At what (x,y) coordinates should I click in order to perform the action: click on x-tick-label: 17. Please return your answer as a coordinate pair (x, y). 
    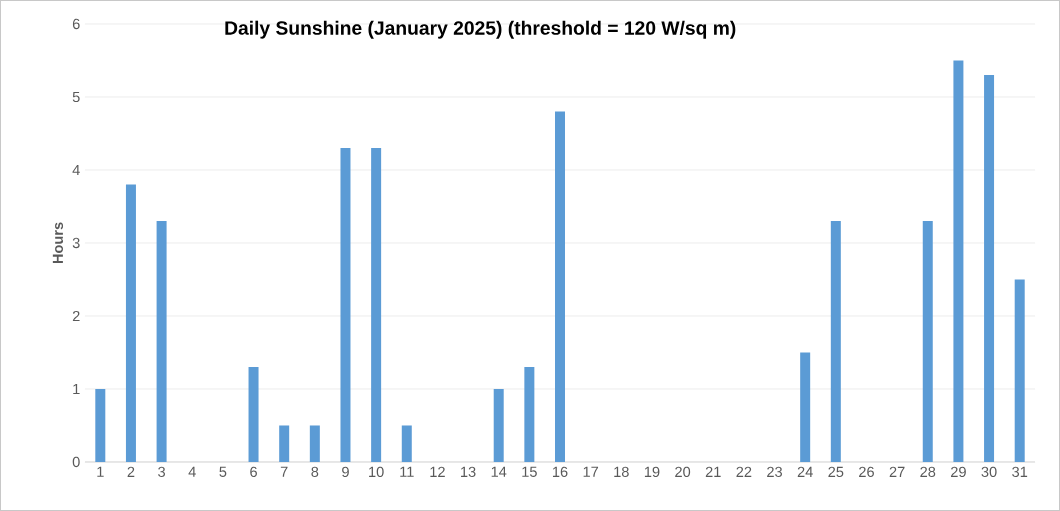
    Looking at the image, I should click on (591, 471).